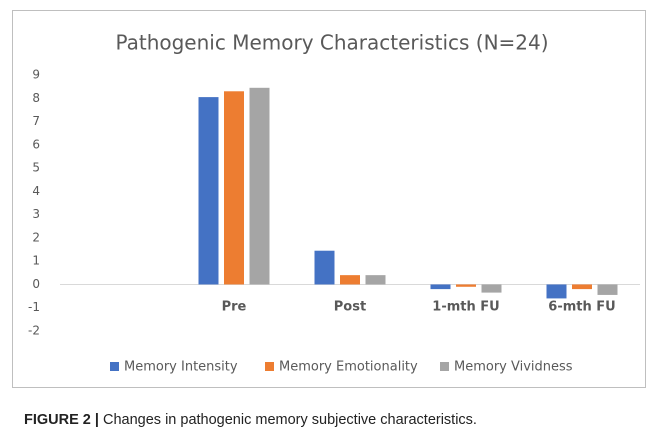  What do you see at coordinates (36, 284) in the screenshot?
I see `y-tick-label: 0` at bounding box center [36, 284].